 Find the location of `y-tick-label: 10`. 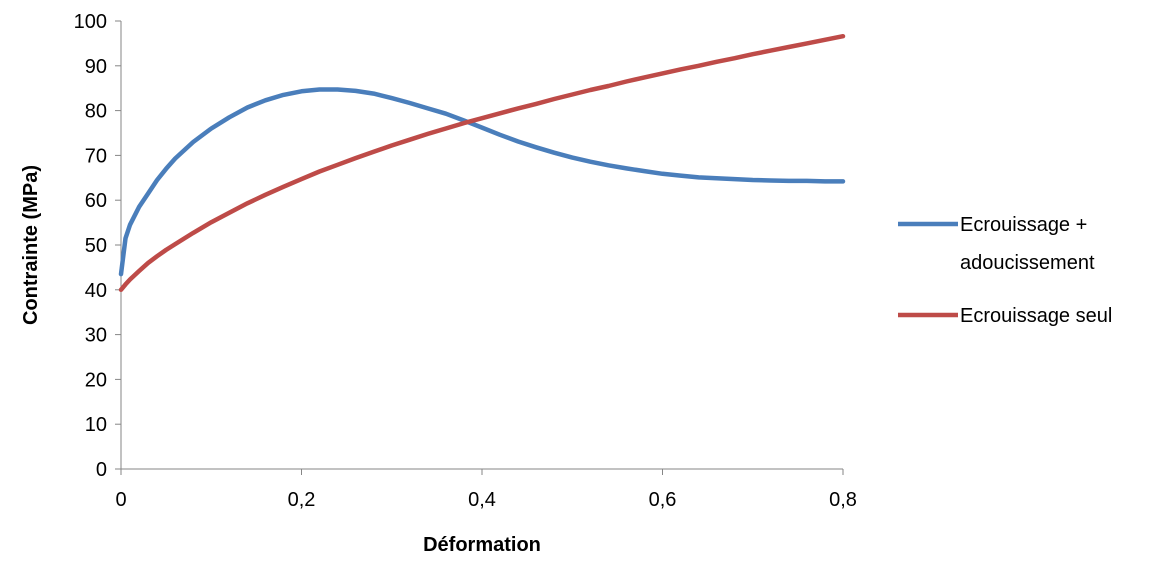

y-tick-label: 10 is located at coordinates (96, 425).